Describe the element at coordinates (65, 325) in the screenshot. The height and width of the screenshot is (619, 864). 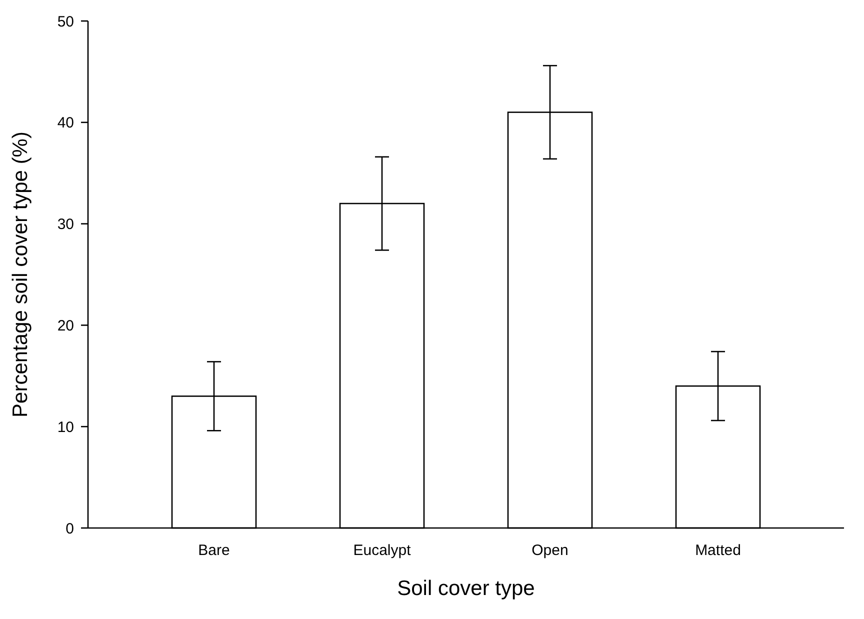
I see `y-tick-label: 20` at that location.